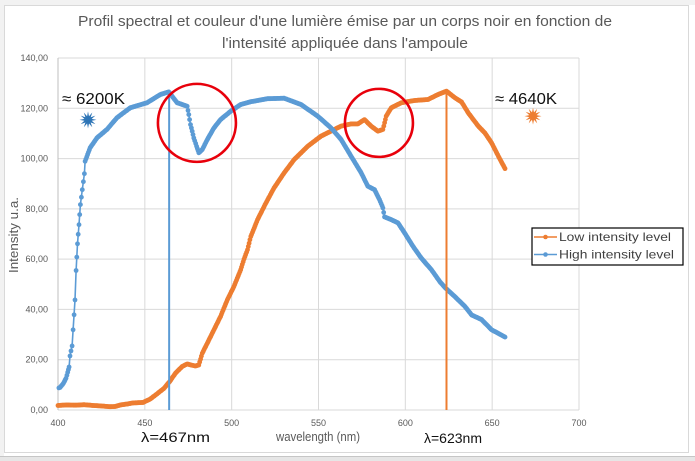  Describe the element at coordinates (317, 436) in the screenshot. I see `x-axis-title: wavelength (nm)` at that location.